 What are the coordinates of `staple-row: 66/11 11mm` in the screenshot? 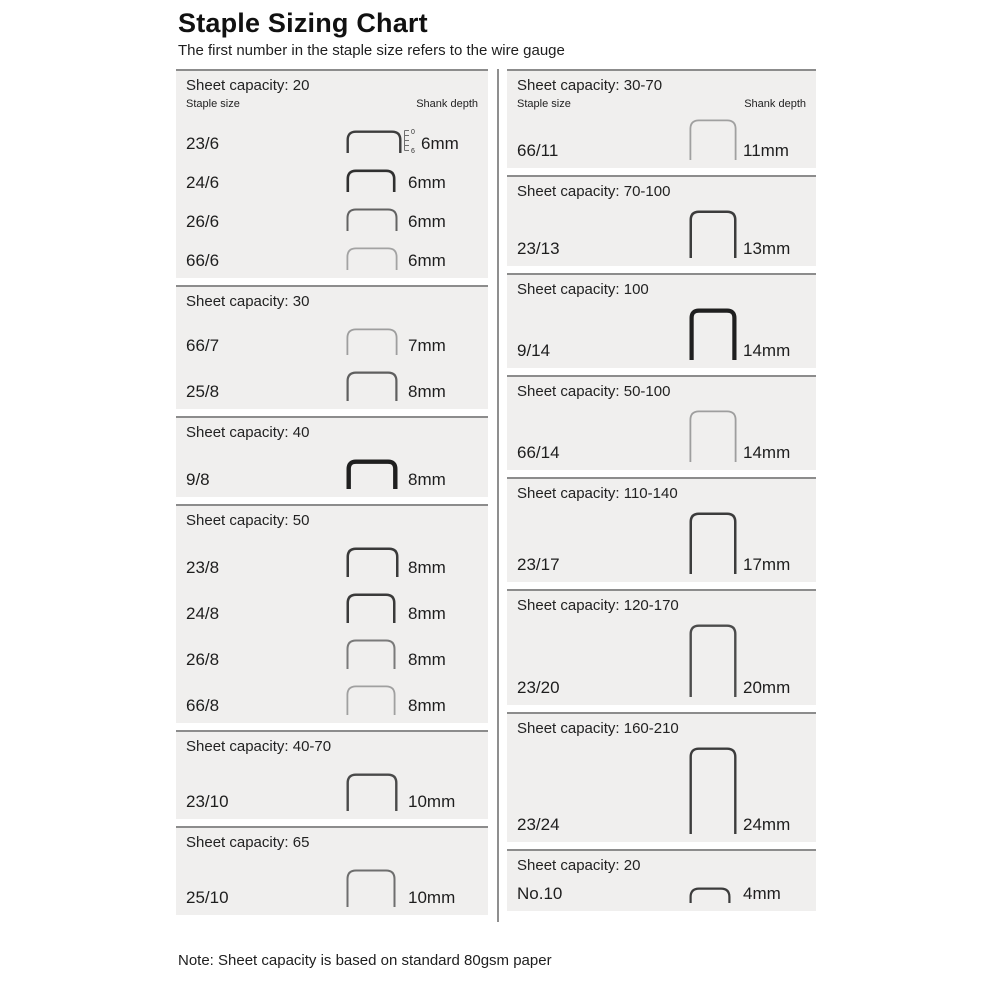 It's located at (661, 135).